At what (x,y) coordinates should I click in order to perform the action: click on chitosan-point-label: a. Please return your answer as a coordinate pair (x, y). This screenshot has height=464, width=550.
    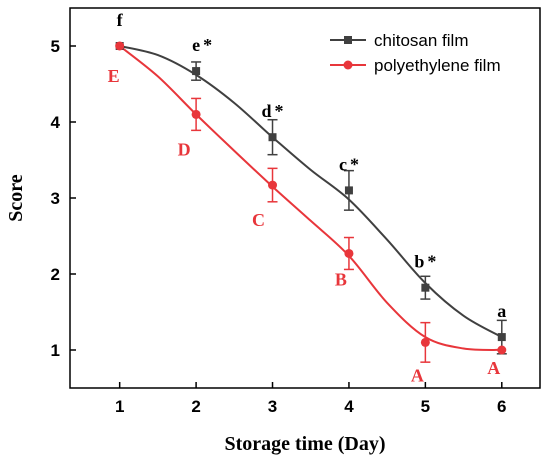
    Looking at the image, I should click on (501, 311).